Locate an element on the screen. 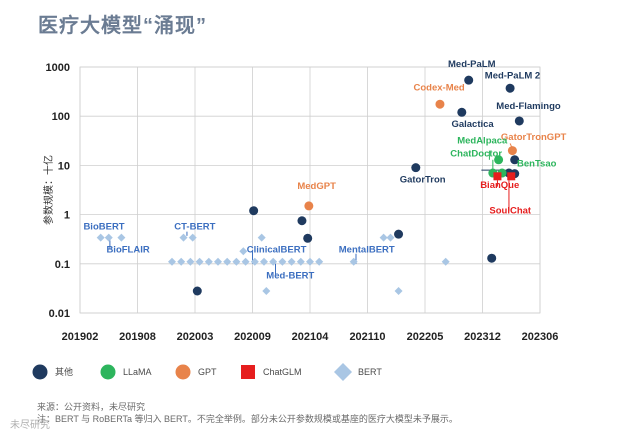  data-label: Galactica is located at coordinates (472, 124).